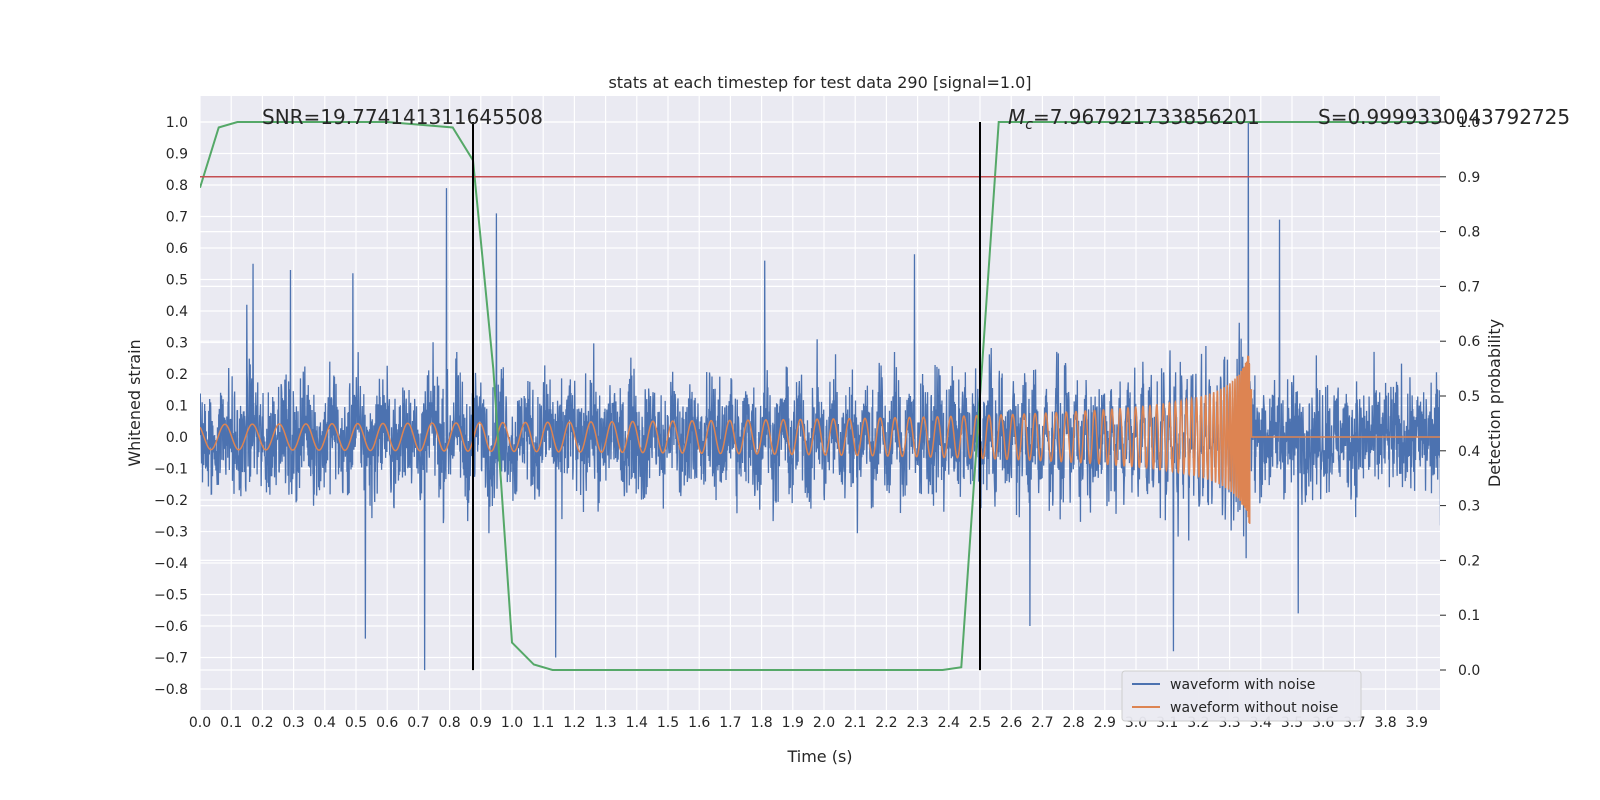 Image resolution: width=1600 pixels, height=800 pixels. I want to click on y-left-tick-label: 0.3, so click(177, 344).